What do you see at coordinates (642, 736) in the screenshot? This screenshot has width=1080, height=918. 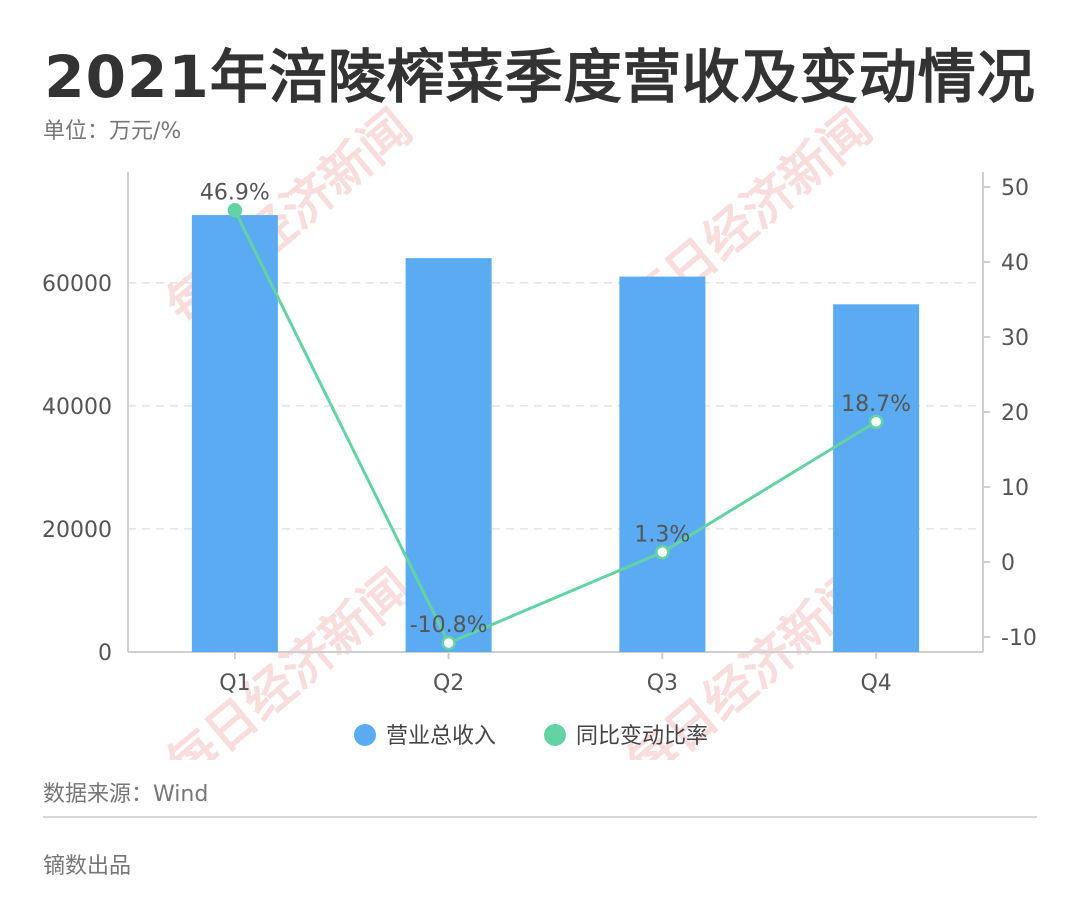 I see `legend-label-yoy: 同比变动比率` at bounding box center [642, 736].